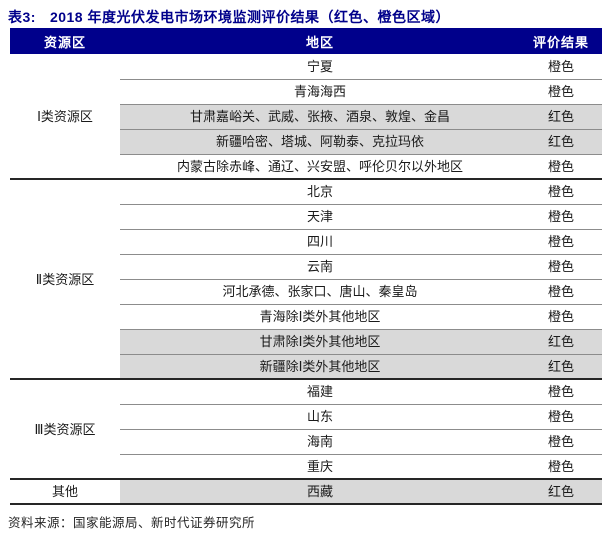 This screenshot has width=612, height=537. What do you see at coordinates (320, 341) in the screenshot?
I see `region-cell: 甘肃除Ⅰ类外其他地区` at bounding box center [320, 341].